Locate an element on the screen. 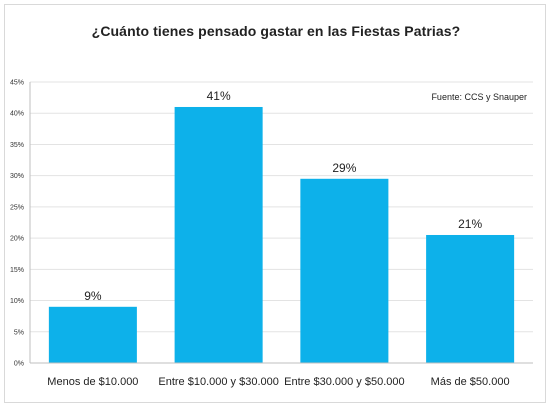 This screenshot has width=552, height=409. data-label: 21% is located at coordinates (470, 224).